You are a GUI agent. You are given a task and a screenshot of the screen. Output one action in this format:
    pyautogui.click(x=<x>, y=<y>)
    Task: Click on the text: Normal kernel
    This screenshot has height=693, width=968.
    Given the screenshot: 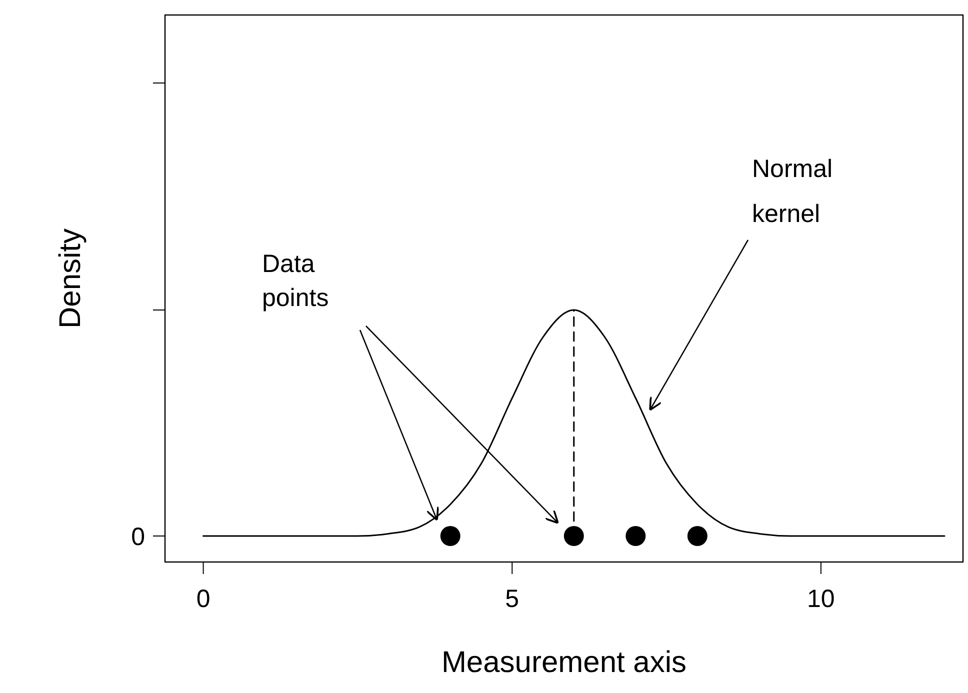 What is the action you would take?
    pyautogui.click(x=792, y=191)
    